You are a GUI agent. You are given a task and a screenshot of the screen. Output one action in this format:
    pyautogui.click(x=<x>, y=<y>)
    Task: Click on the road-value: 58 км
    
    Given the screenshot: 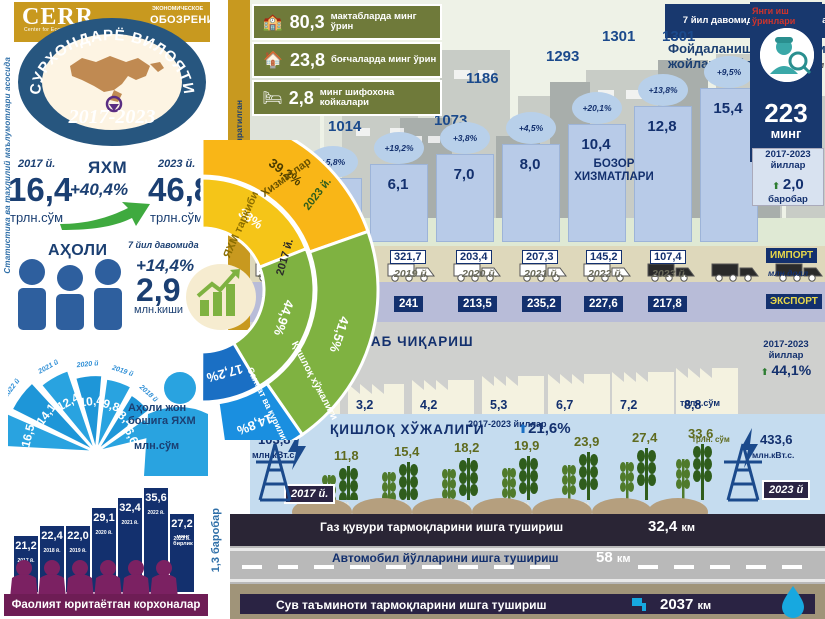 What is the action you would take?
    pyautogui.click(x=613, y=557)
    